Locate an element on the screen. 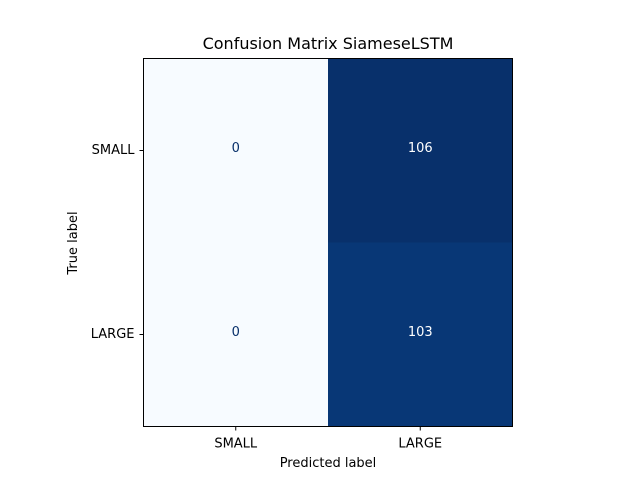  x-axis-label: Predicted label is located at coordinates (328, 463).